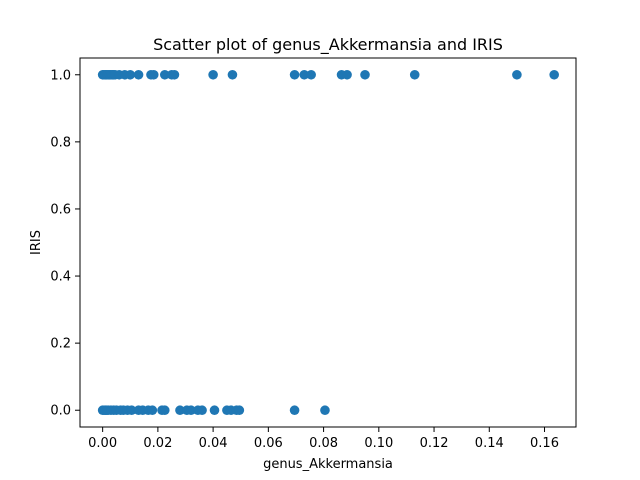  I want to click on x-tick-label: 0.10, so click(378, 443).